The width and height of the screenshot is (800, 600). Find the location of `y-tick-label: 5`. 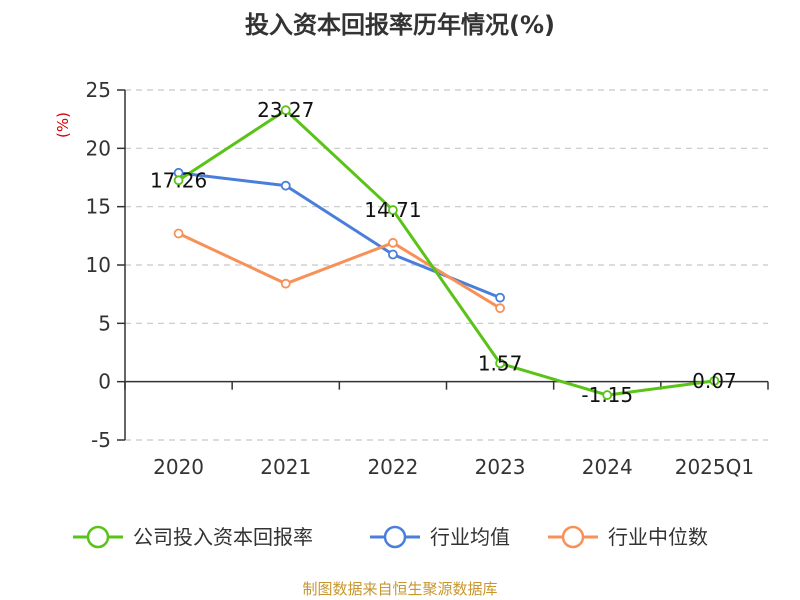

y-tick-label: 5 is located at coordinates (104, 323).